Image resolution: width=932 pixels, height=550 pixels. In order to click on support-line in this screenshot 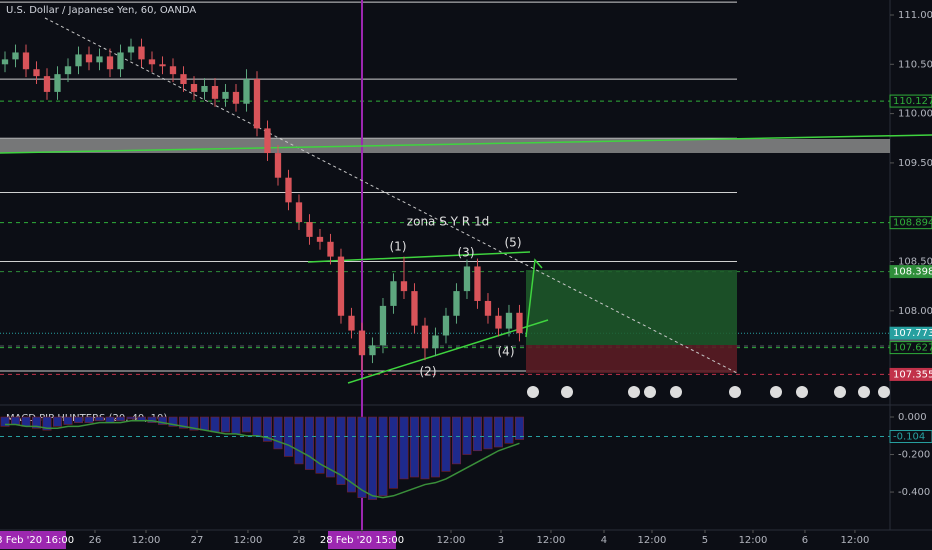, I will do `click(466, 144)`.